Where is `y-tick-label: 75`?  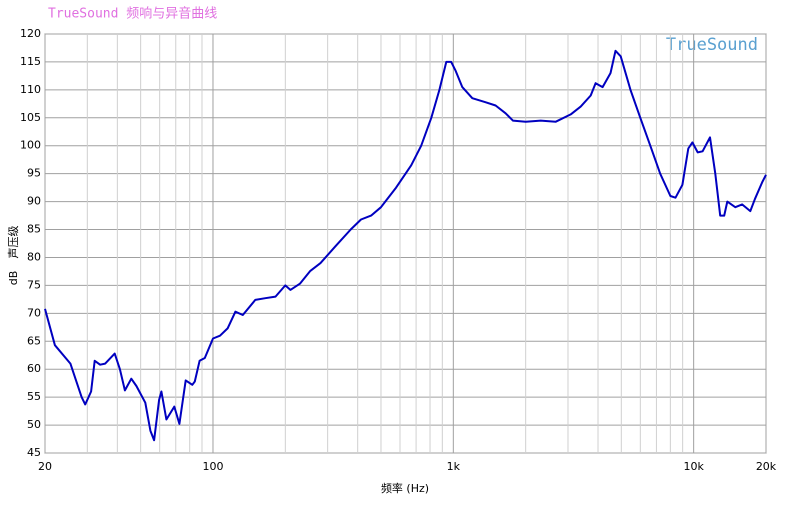
y-tick-label: 75 is located at coordinates (34, 284).